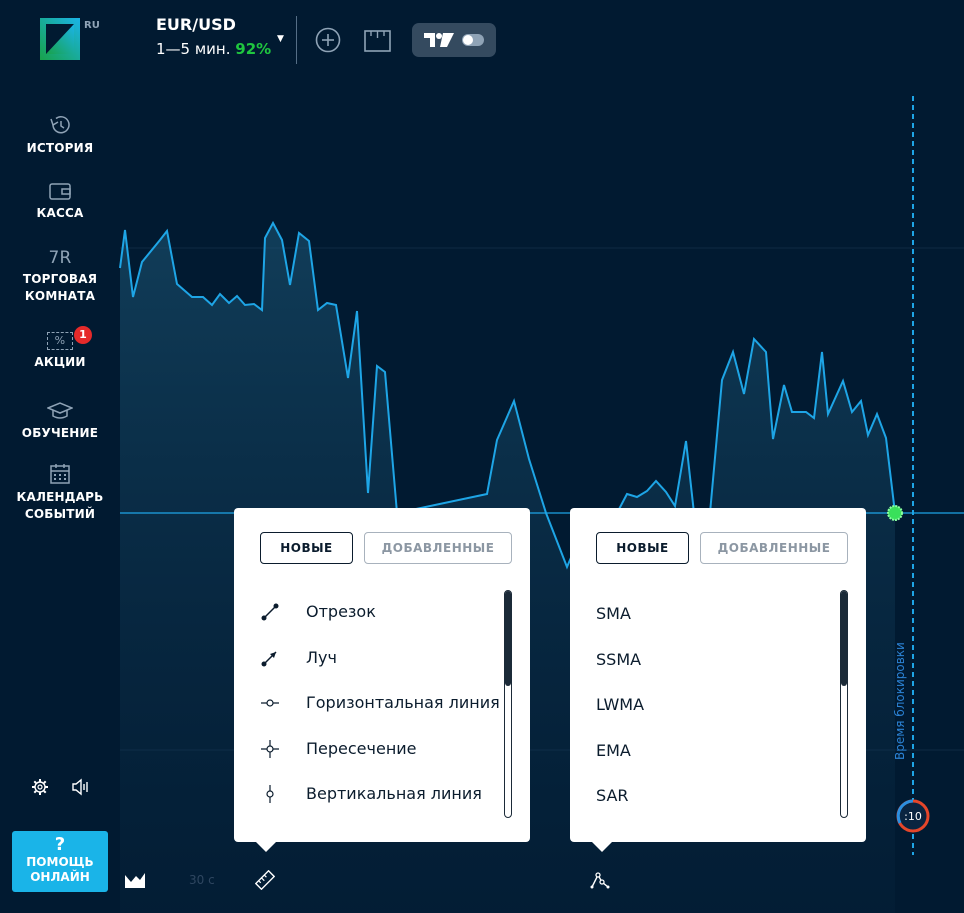 Image resolution: width=964 pixels, height=913 pixels. What do you see at coordinates (403, 702) in the screenshot?
I see `list-item-label: Горизонтальная линия` at bounding box center [403, 702].